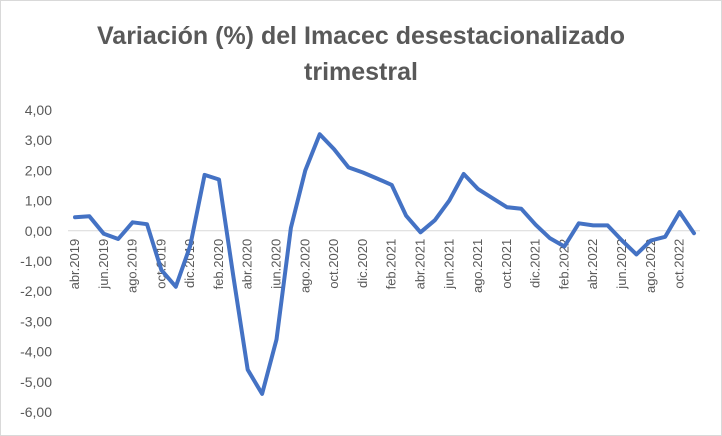 This screenshot has width=722, height=436. Describe the element at coordinates (362, 263) in the screenshot. I see `x-tick-label: dic.2020` at that location.